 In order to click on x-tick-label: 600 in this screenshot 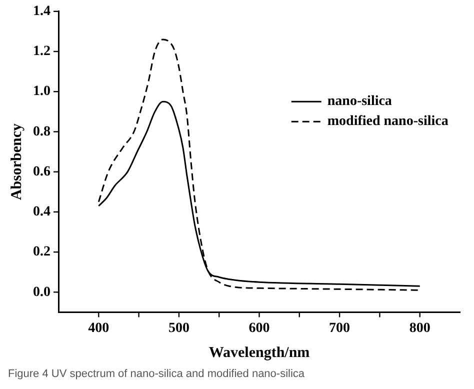, I will do `click(259, 328)`.